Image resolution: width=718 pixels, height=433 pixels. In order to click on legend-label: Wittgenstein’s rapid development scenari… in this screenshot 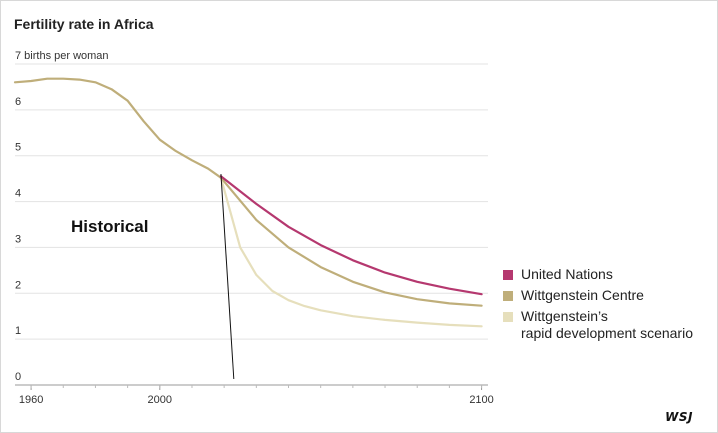, I will do `click(607, 324)`.